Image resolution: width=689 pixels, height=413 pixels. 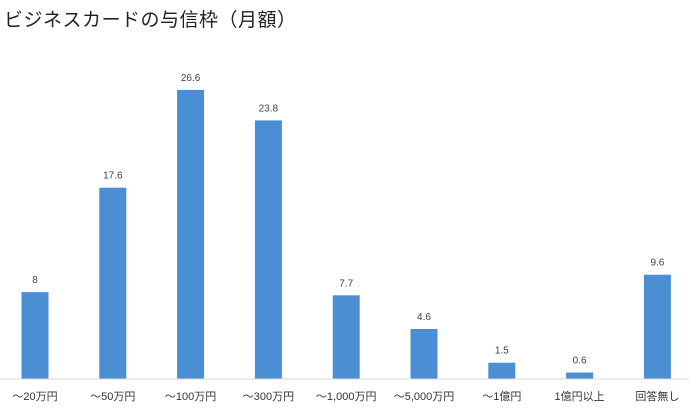 What do you see at coordinates (113, 176) in the screenshot?
I see `data-label-2: 17.6` at bounding box center [113, 176].